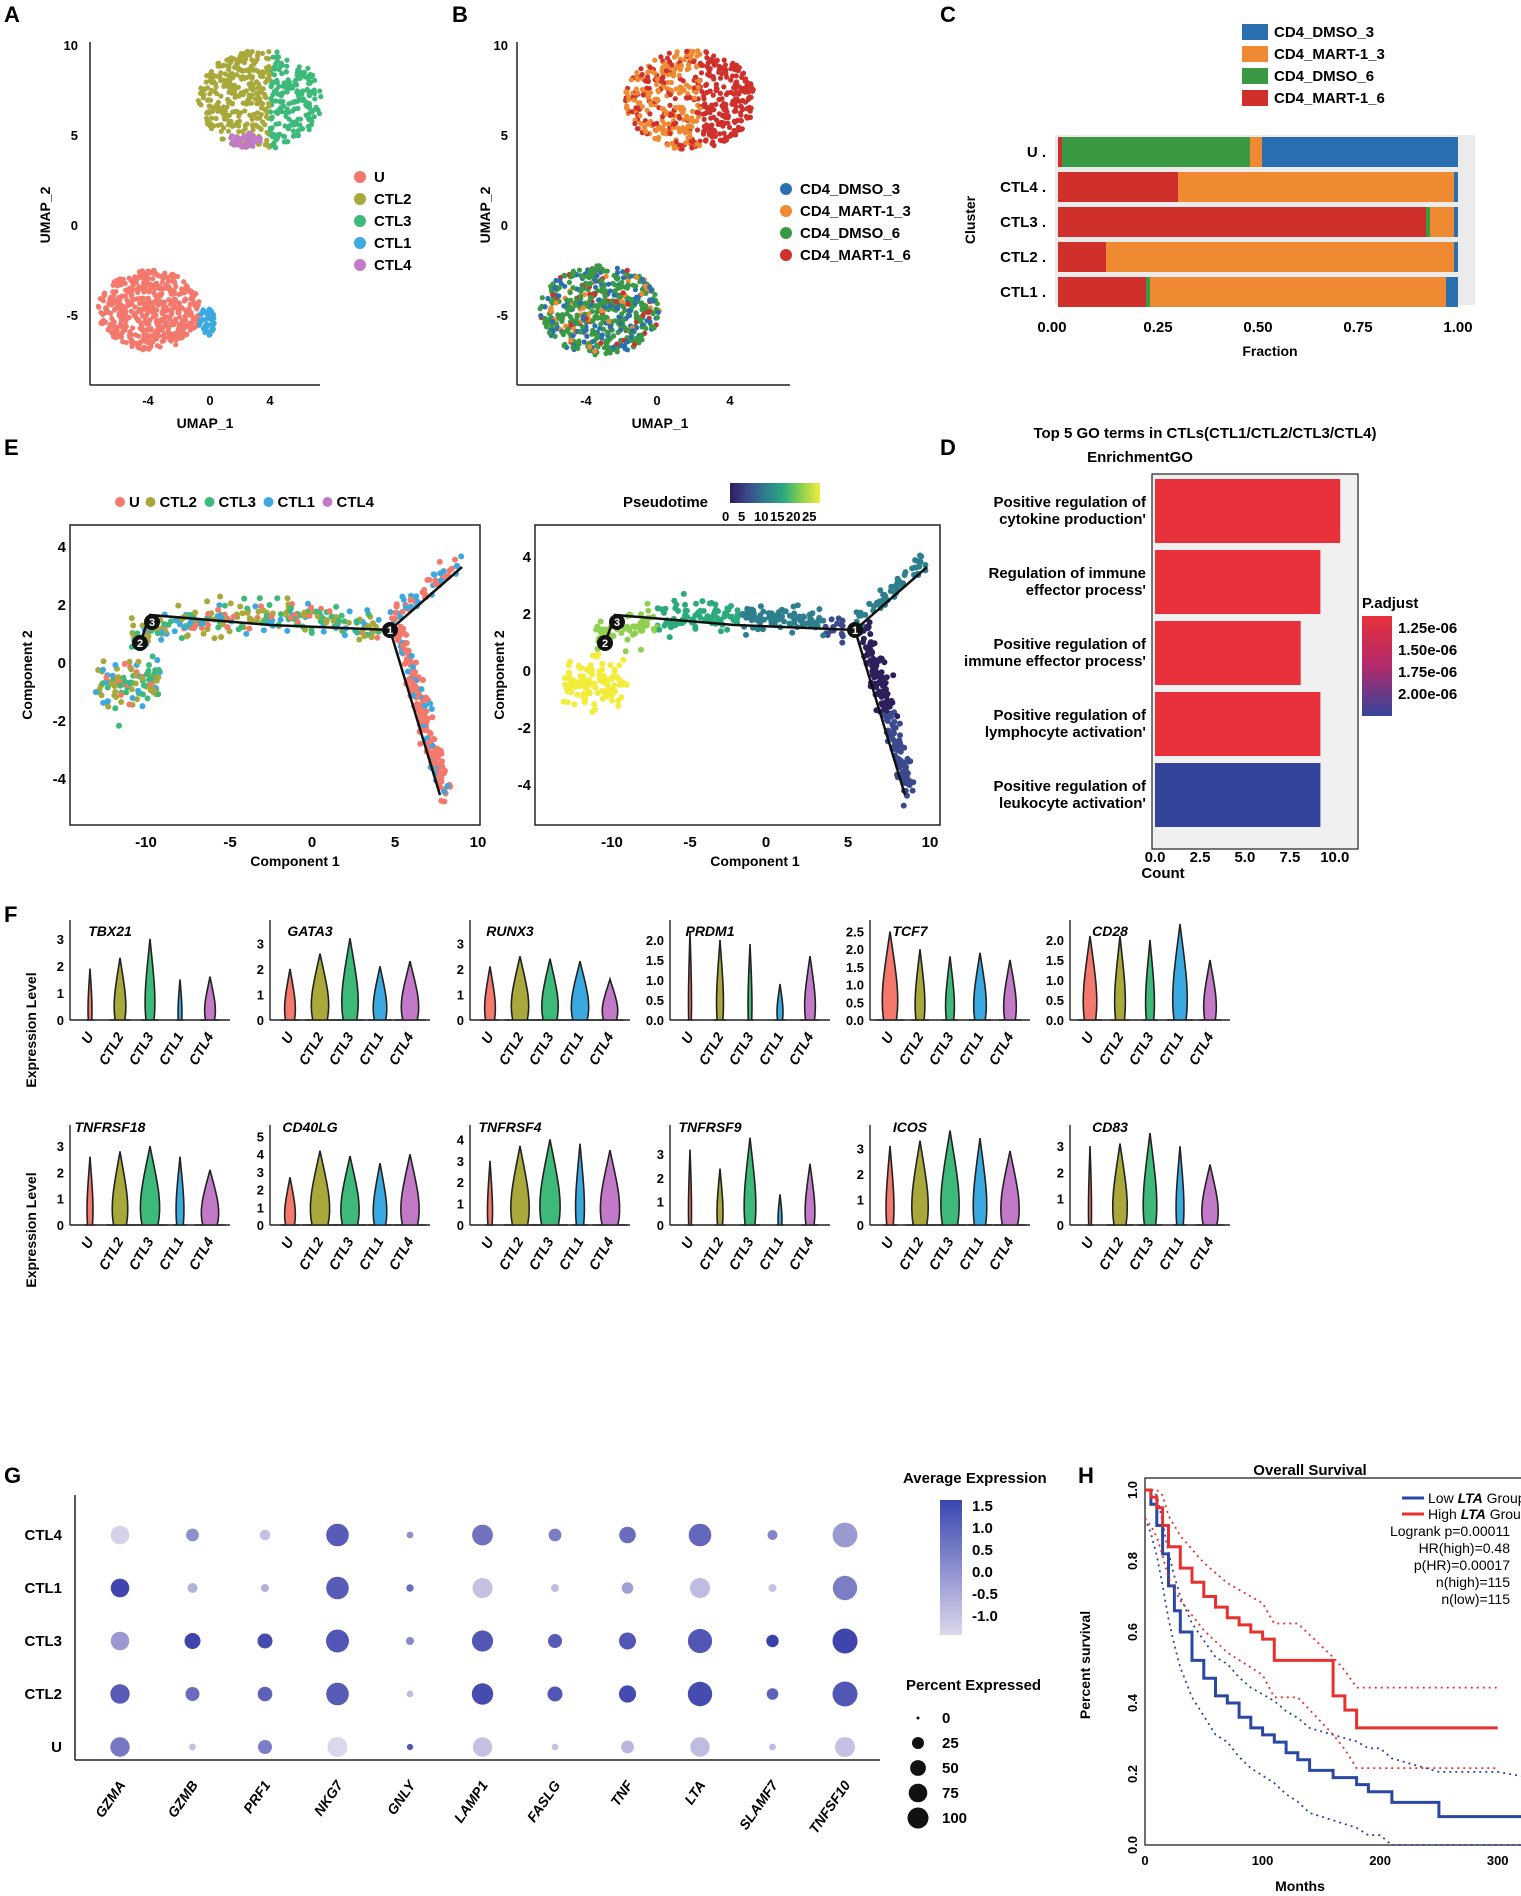 This screenshot has width=1521, height=1896. I want to click on y-tick: 2.0, so click(855, 949).